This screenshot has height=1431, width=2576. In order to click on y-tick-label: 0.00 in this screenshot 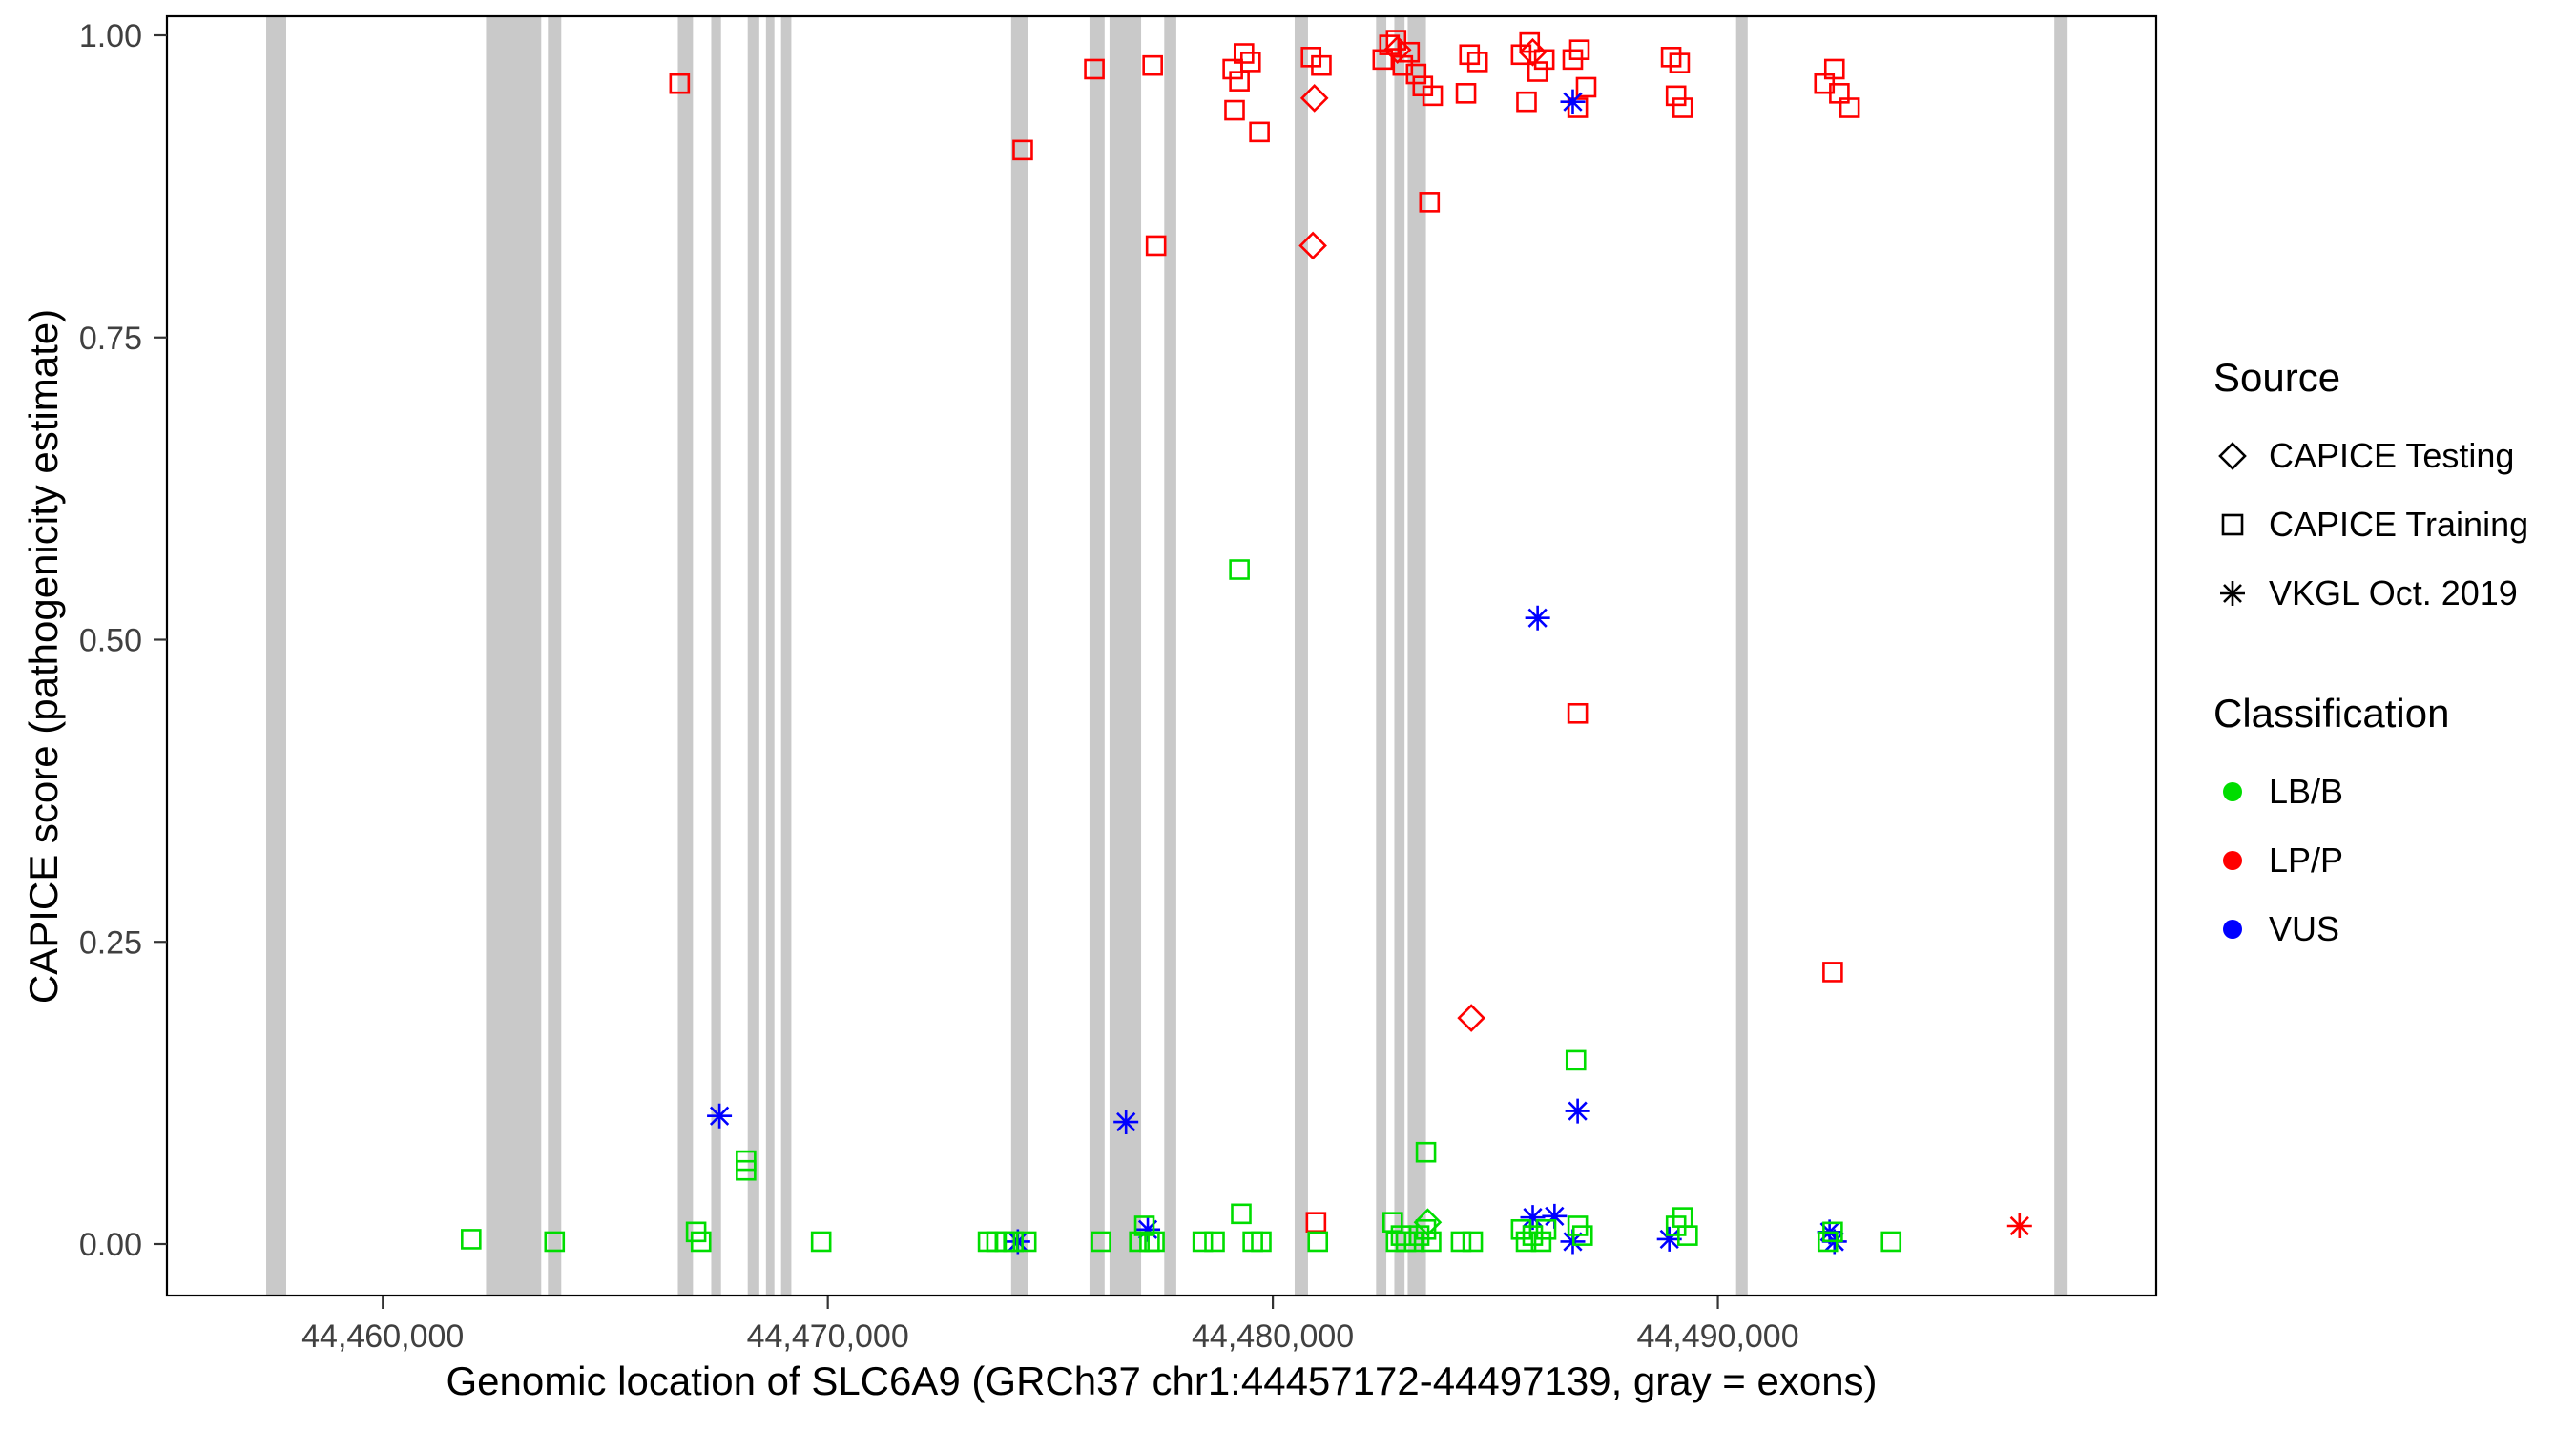, I will do `click(110, 1245)`.